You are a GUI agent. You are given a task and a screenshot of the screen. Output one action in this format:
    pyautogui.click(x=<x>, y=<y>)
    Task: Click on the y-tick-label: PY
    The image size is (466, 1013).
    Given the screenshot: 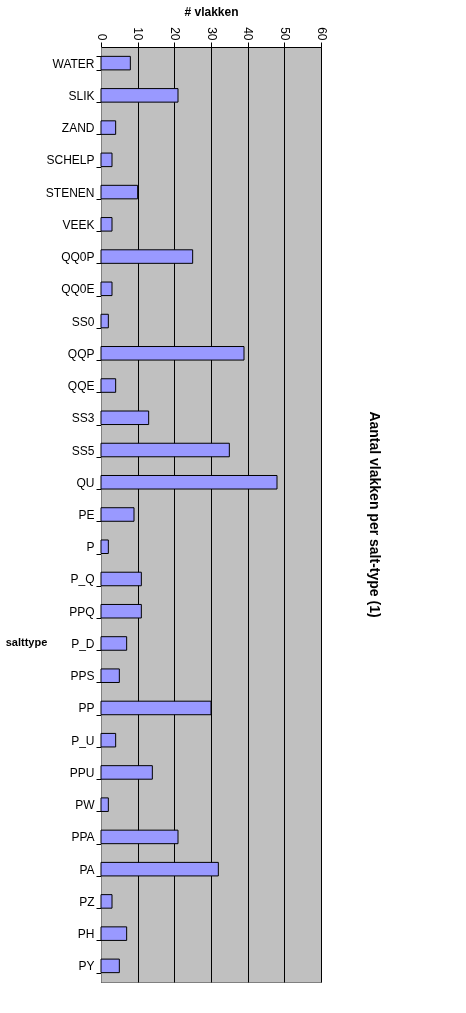 What is the action you would take?
    pyautogui.click(x=86, y=966)
    